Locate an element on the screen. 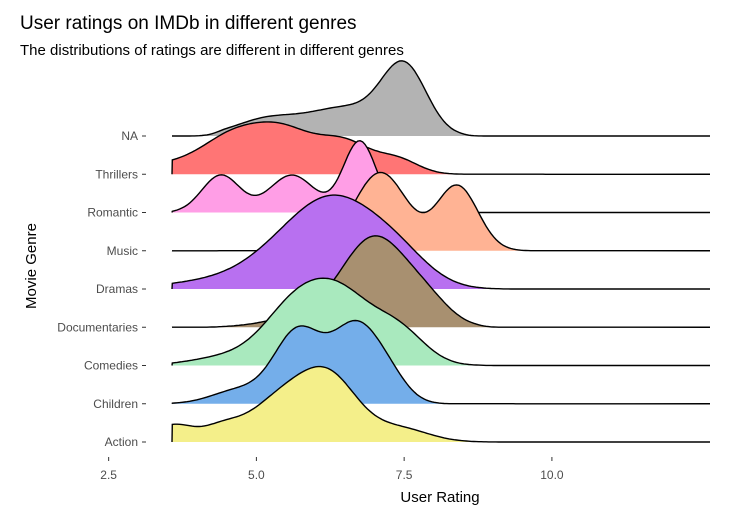 The width and height of the screenshot is (731, 524). ridge-outline-na is located at coordinates (441, 98).